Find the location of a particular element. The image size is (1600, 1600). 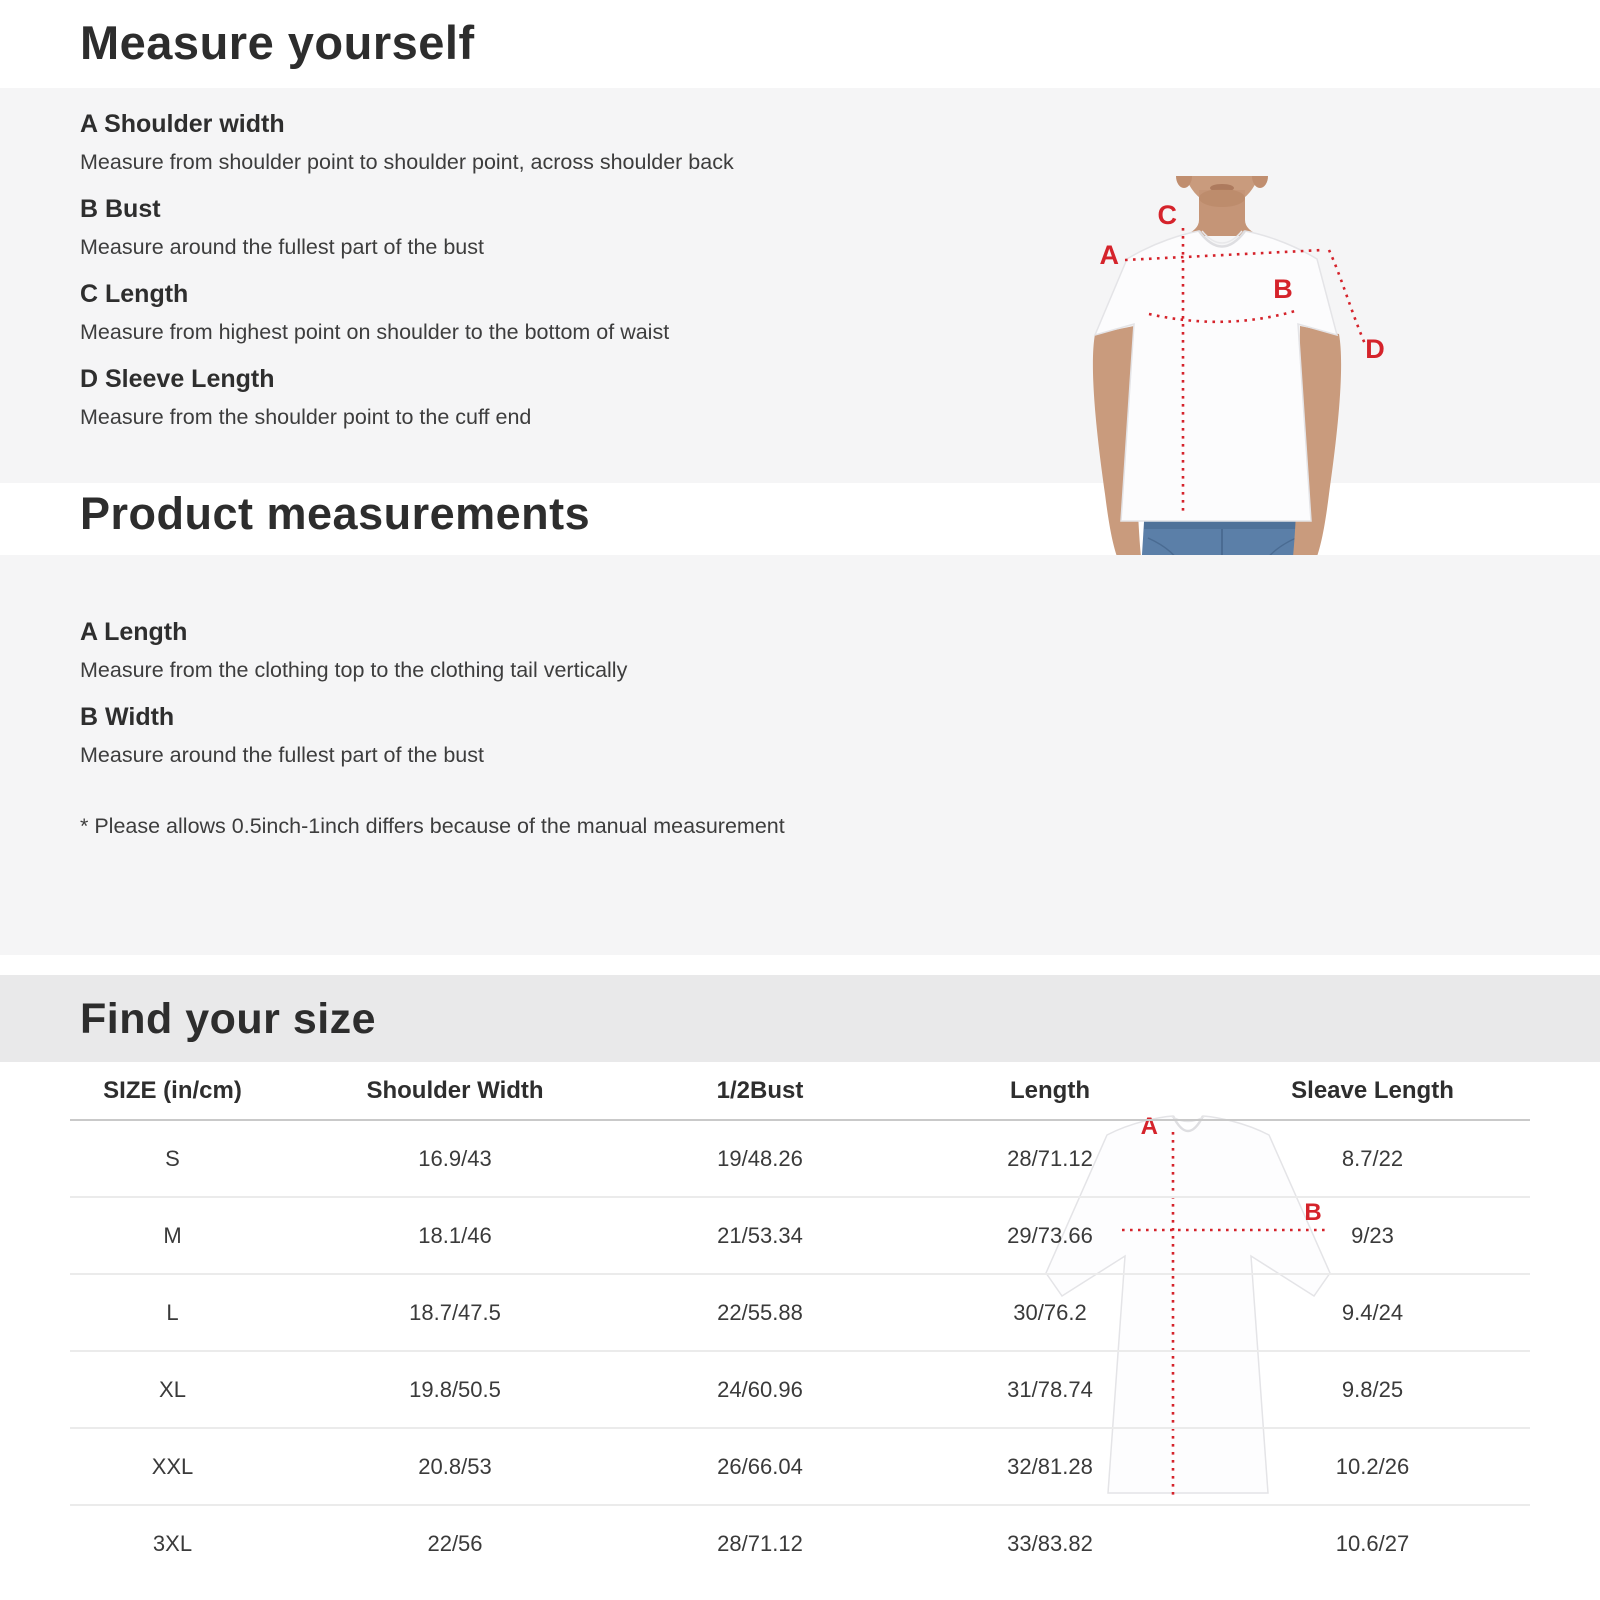

chin-shadow is located at coordinates (1222, 198).